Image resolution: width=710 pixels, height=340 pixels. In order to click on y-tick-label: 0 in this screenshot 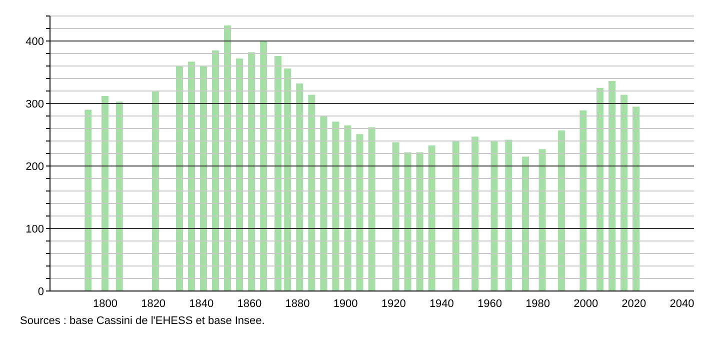, I will do `click(41, 292)`.